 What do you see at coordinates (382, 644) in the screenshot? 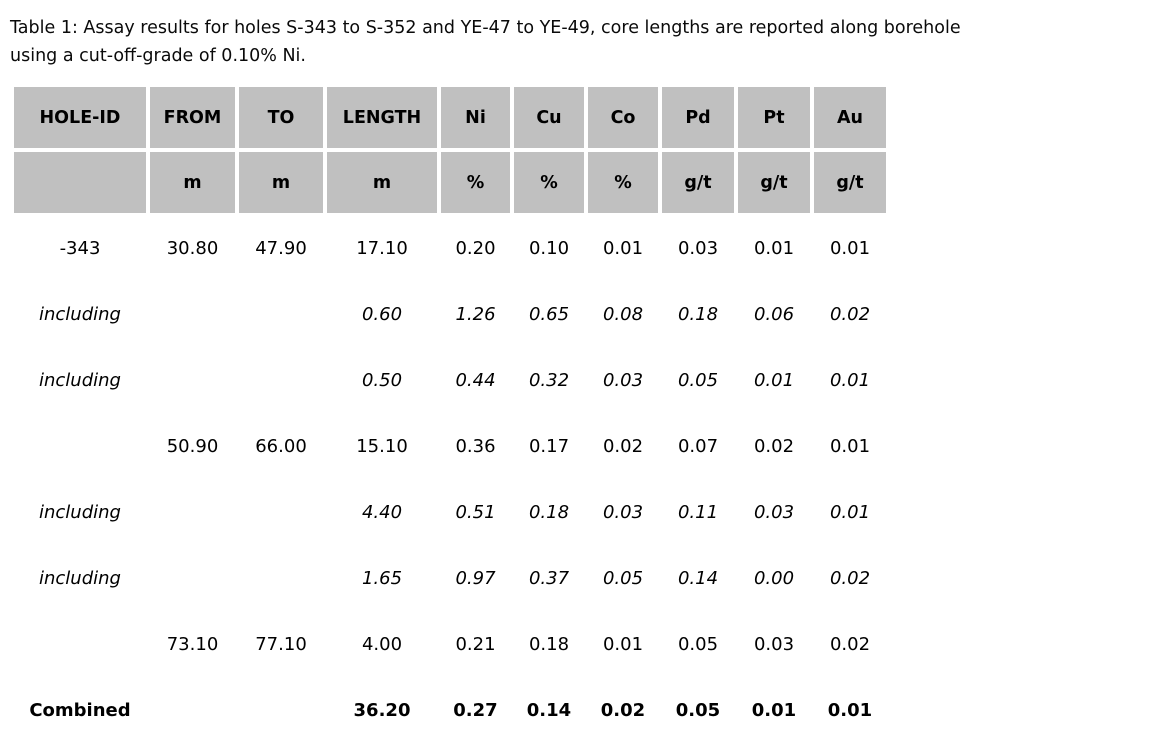
I see `table-cell: 4.00` at bounding box center [382, 644].